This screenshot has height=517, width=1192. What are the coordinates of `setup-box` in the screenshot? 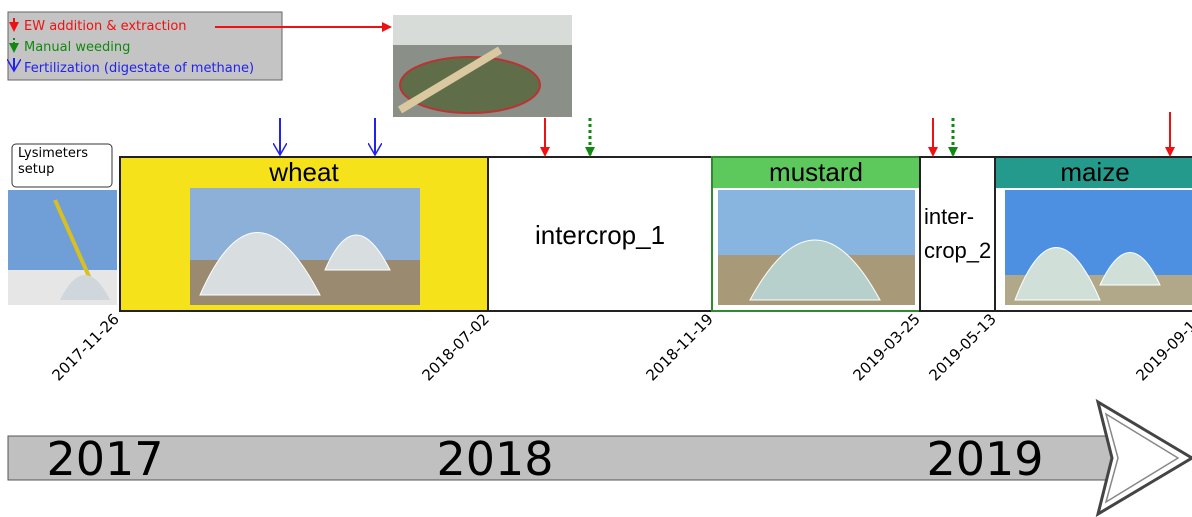 It's located at (62, 165).